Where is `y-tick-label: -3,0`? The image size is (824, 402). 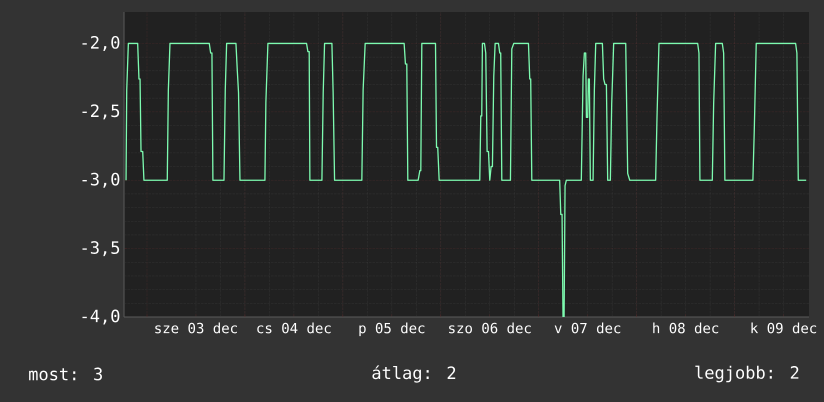
y-tick-label: -3,0 is located at coordinates (101, 180).